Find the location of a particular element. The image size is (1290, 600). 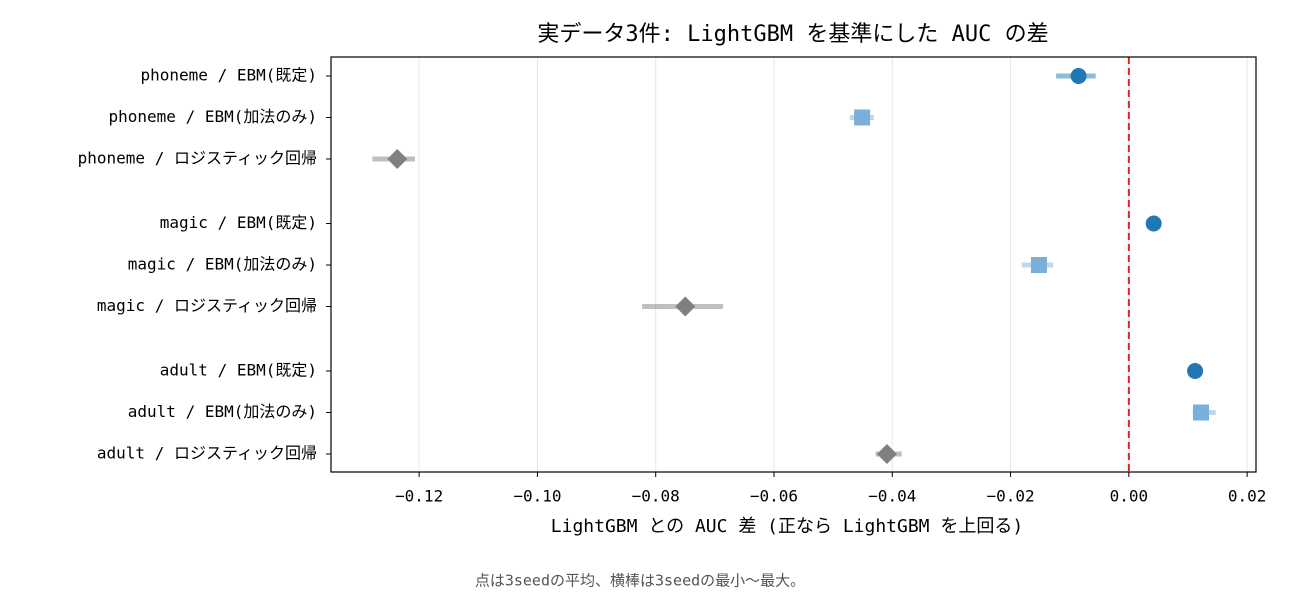

x-tick-label: −0.12 is located at coordinates (419, 496).